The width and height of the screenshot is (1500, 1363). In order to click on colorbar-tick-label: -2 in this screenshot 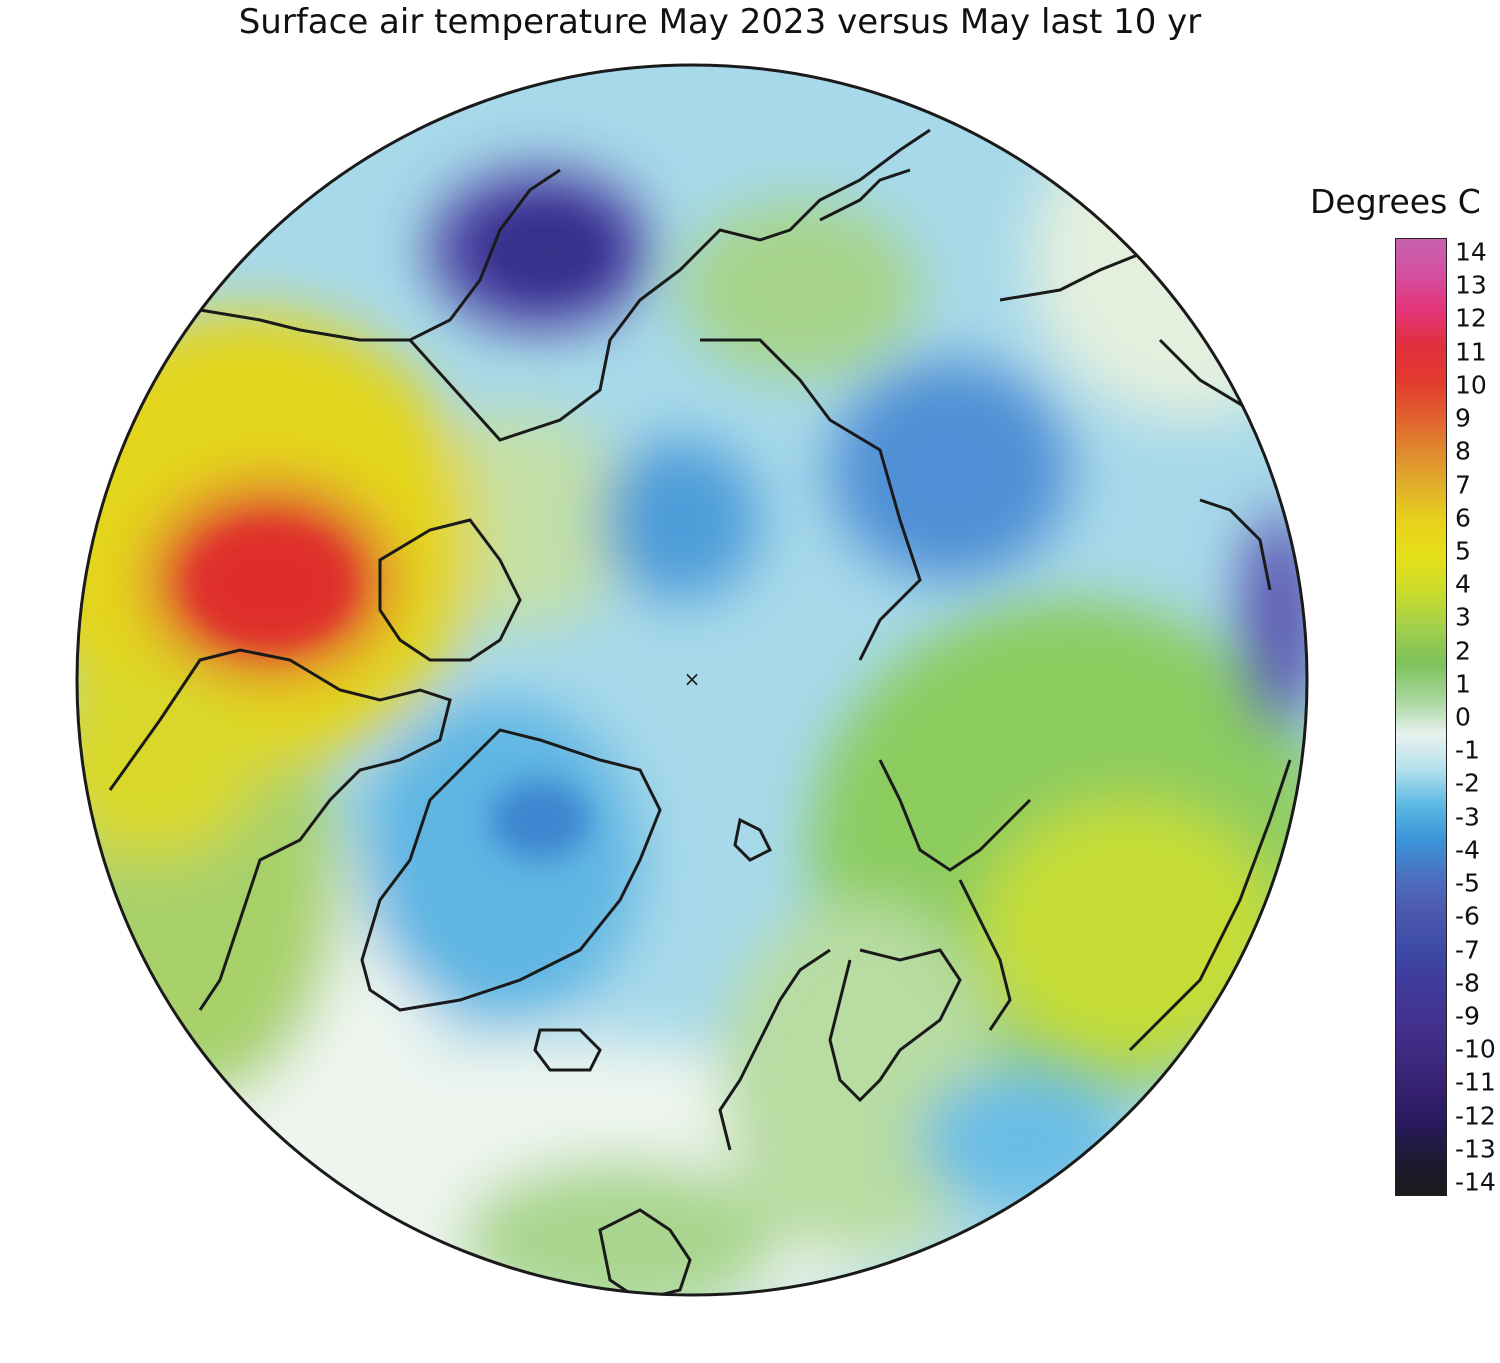, I will do `click(1467, 783)`.